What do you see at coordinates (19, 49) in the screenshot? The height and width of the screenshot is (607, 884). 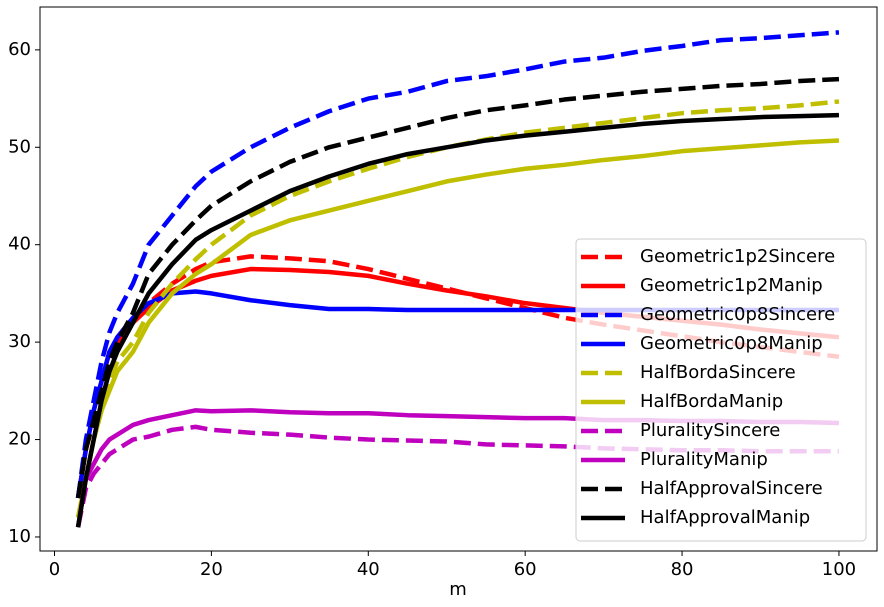 I see `y-tick-label: 60` at bounding box center [19, 49].